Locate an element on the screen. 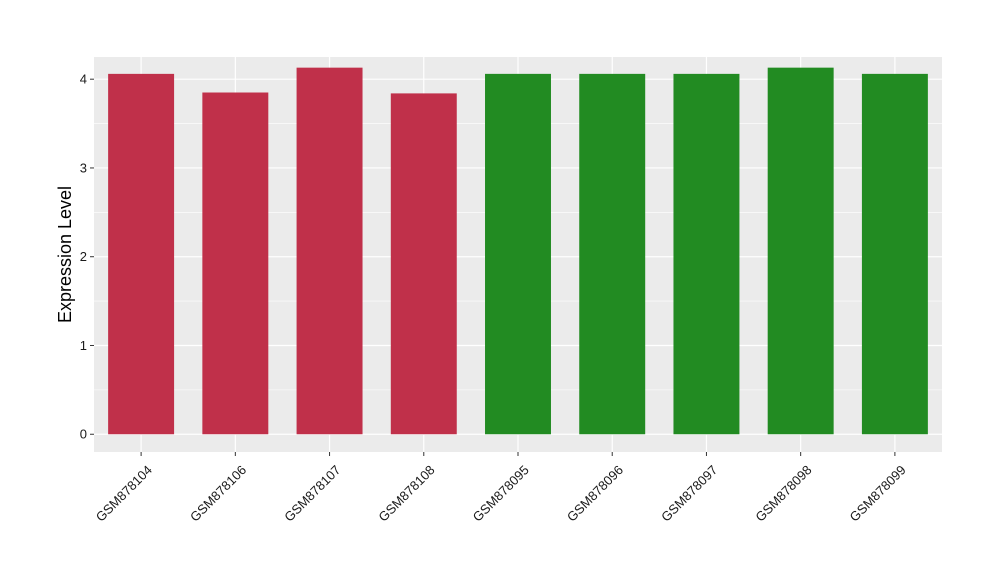  x-tick-label: GSM878108 is located at coordinates (406, 493).